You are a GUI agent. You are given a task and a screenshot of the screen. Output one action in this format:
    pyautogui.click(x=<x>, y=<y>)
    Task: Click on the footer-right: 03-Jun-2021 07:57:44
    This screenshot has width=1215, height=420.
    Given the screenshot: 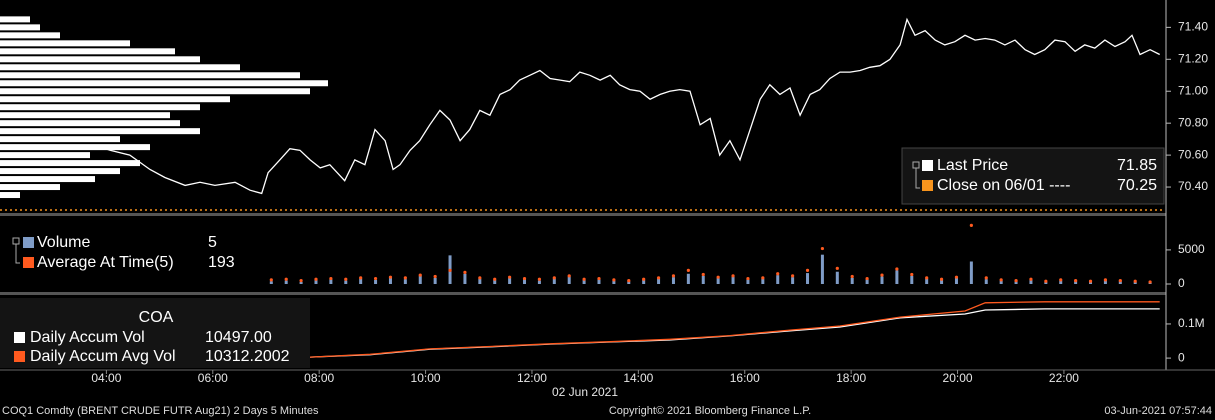 What is the action you would take?
    pyautogui.click(x=1158, y=411)
    